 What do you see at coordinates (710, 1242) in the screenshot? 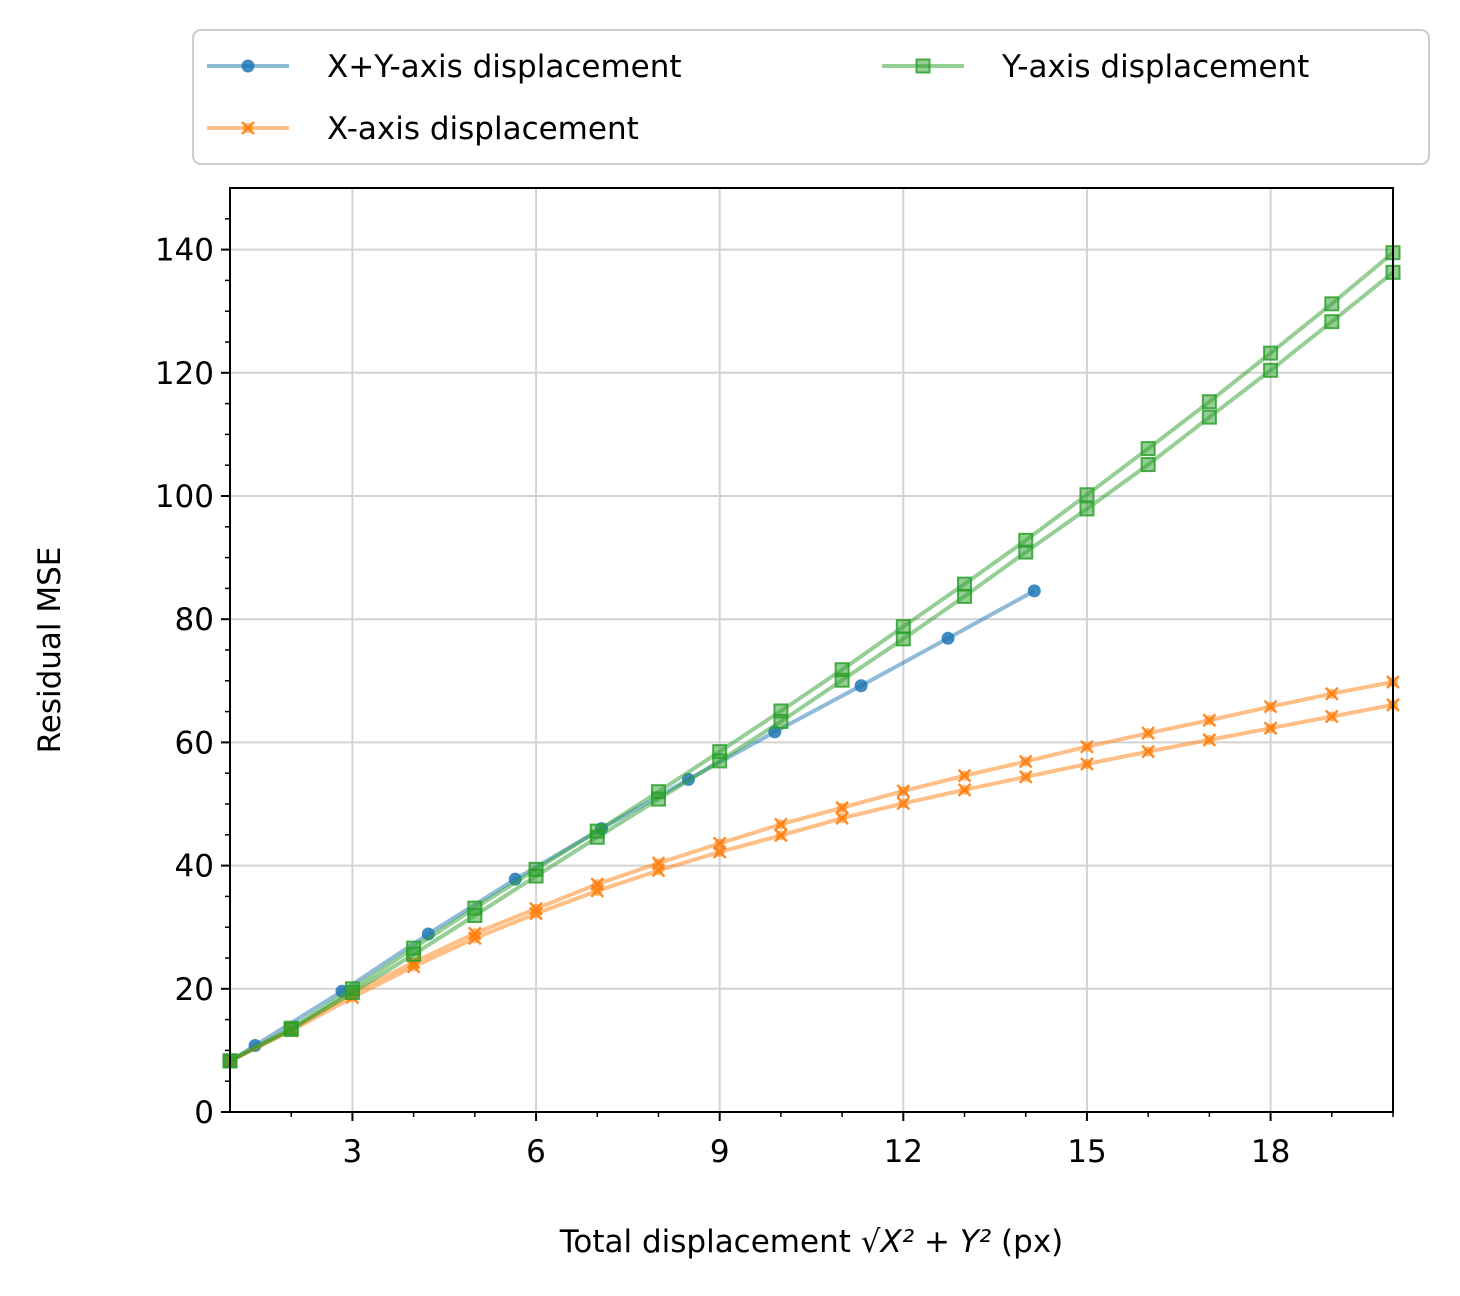
I see `x-axis-label-prefix: Total displacement` at bounding box center [710, 1242].